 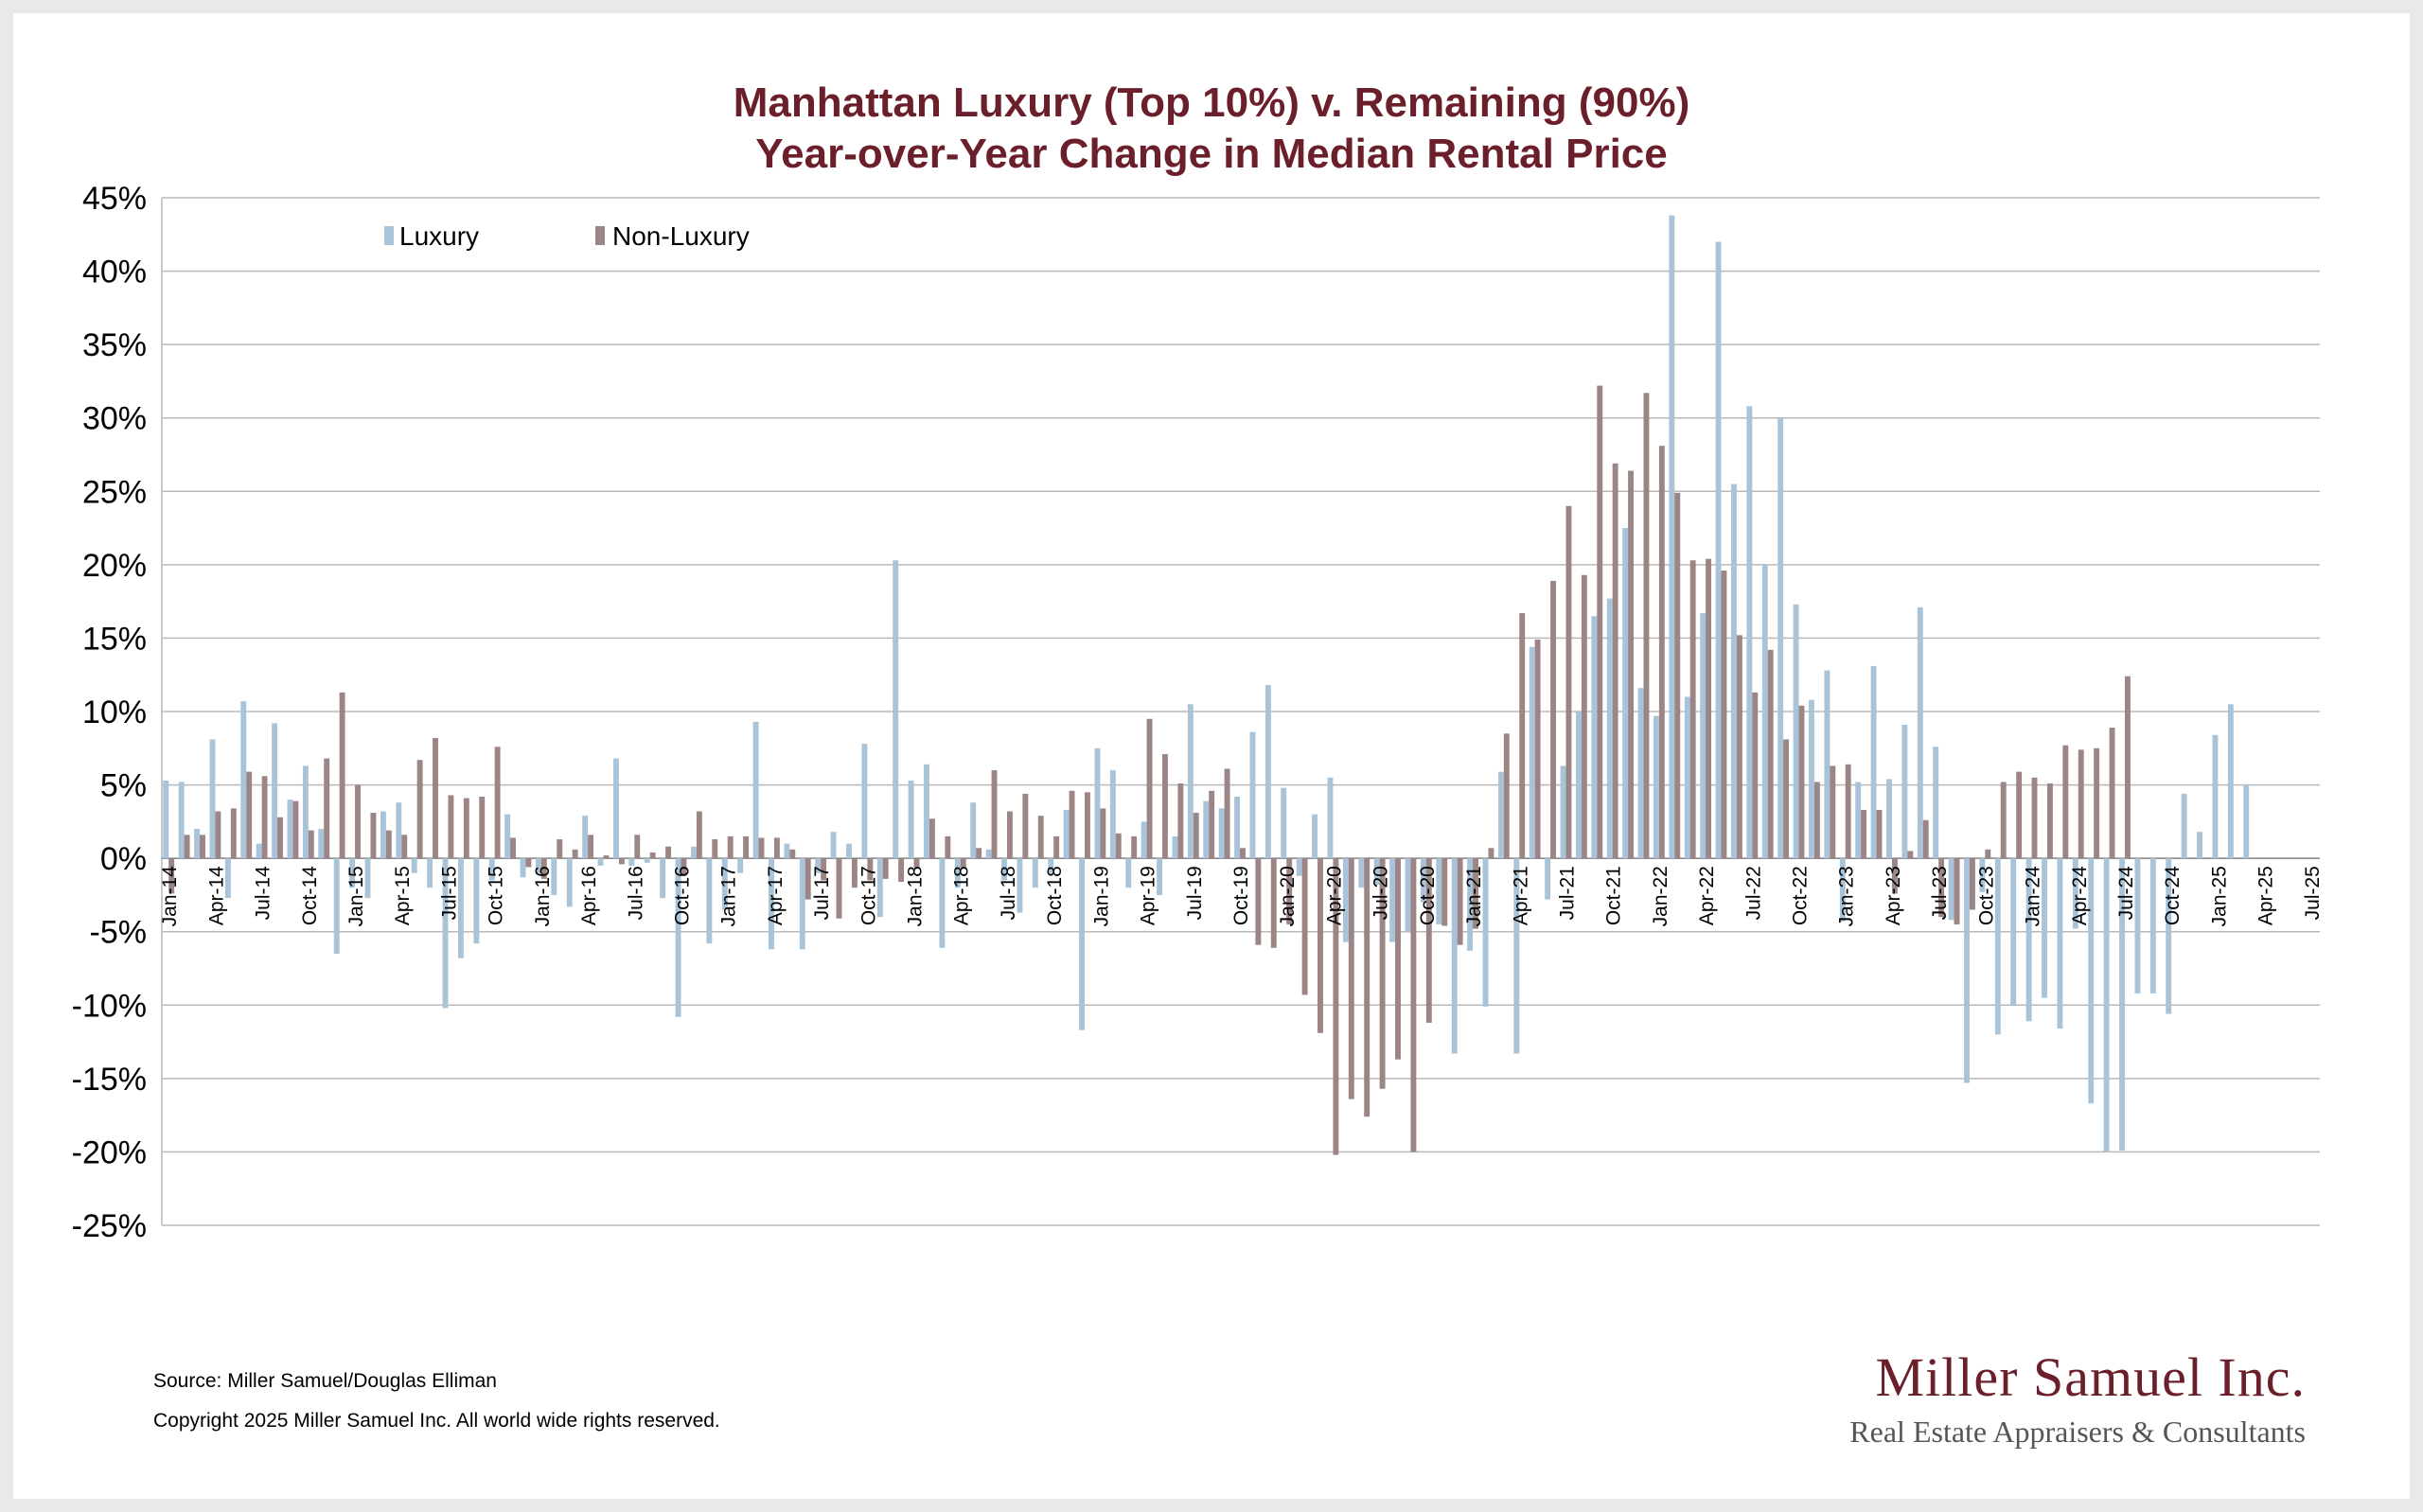 I want to click on x-tick-label: Jan-21, so click(x=1474, y=896).